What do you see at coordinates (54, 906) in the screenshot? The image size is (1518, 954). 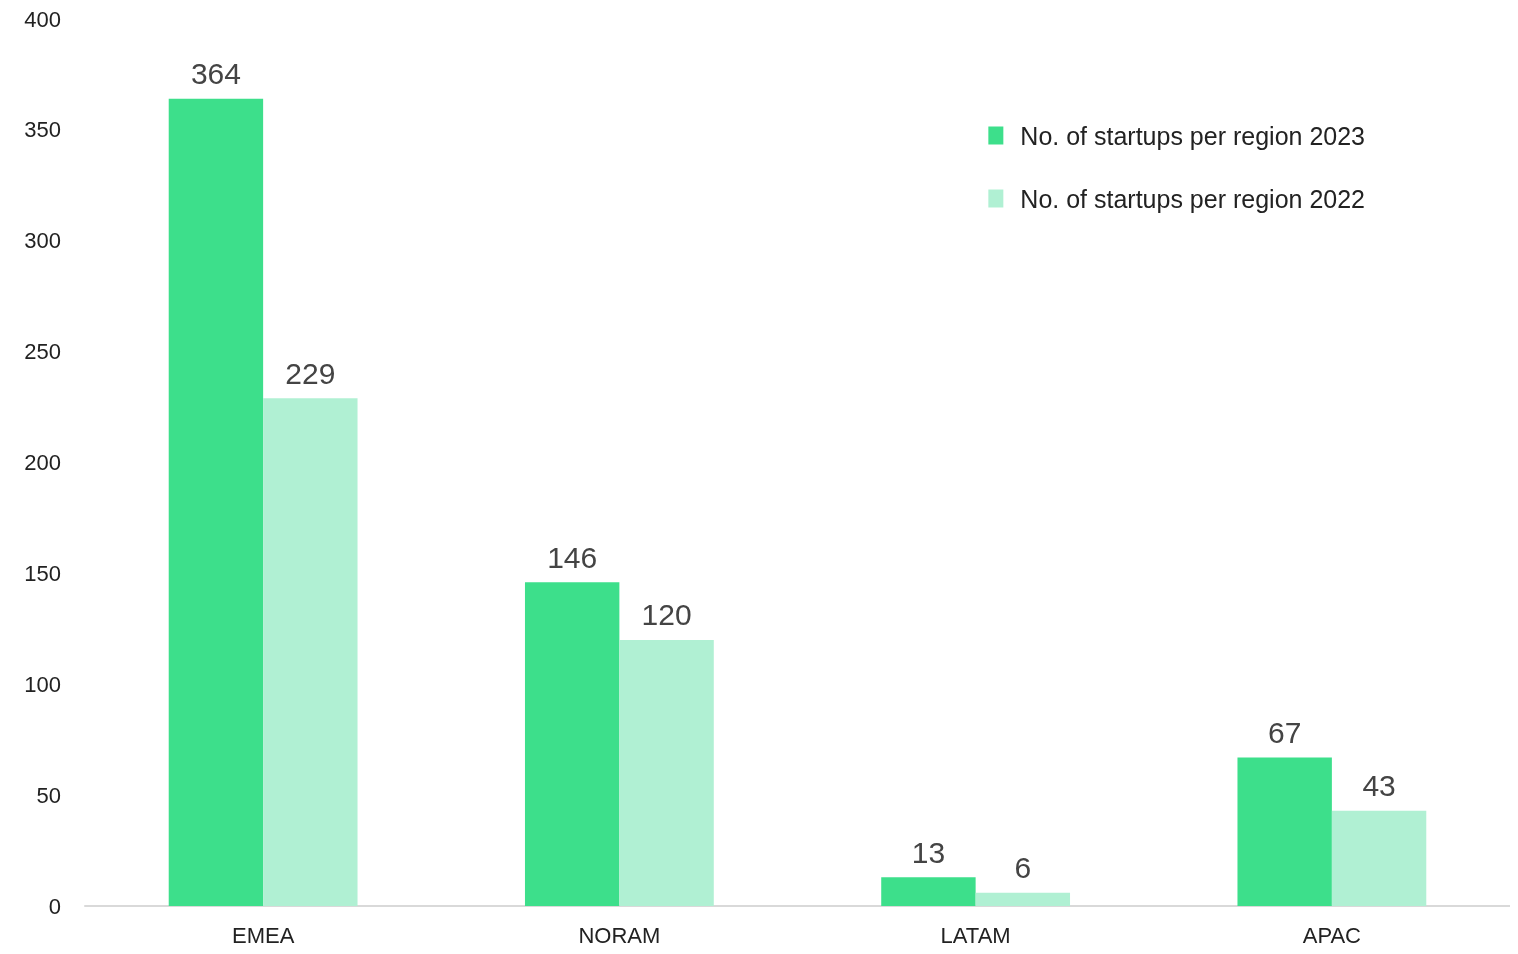 I see `y-tick-label: 0` at bounding box center [54, 906].